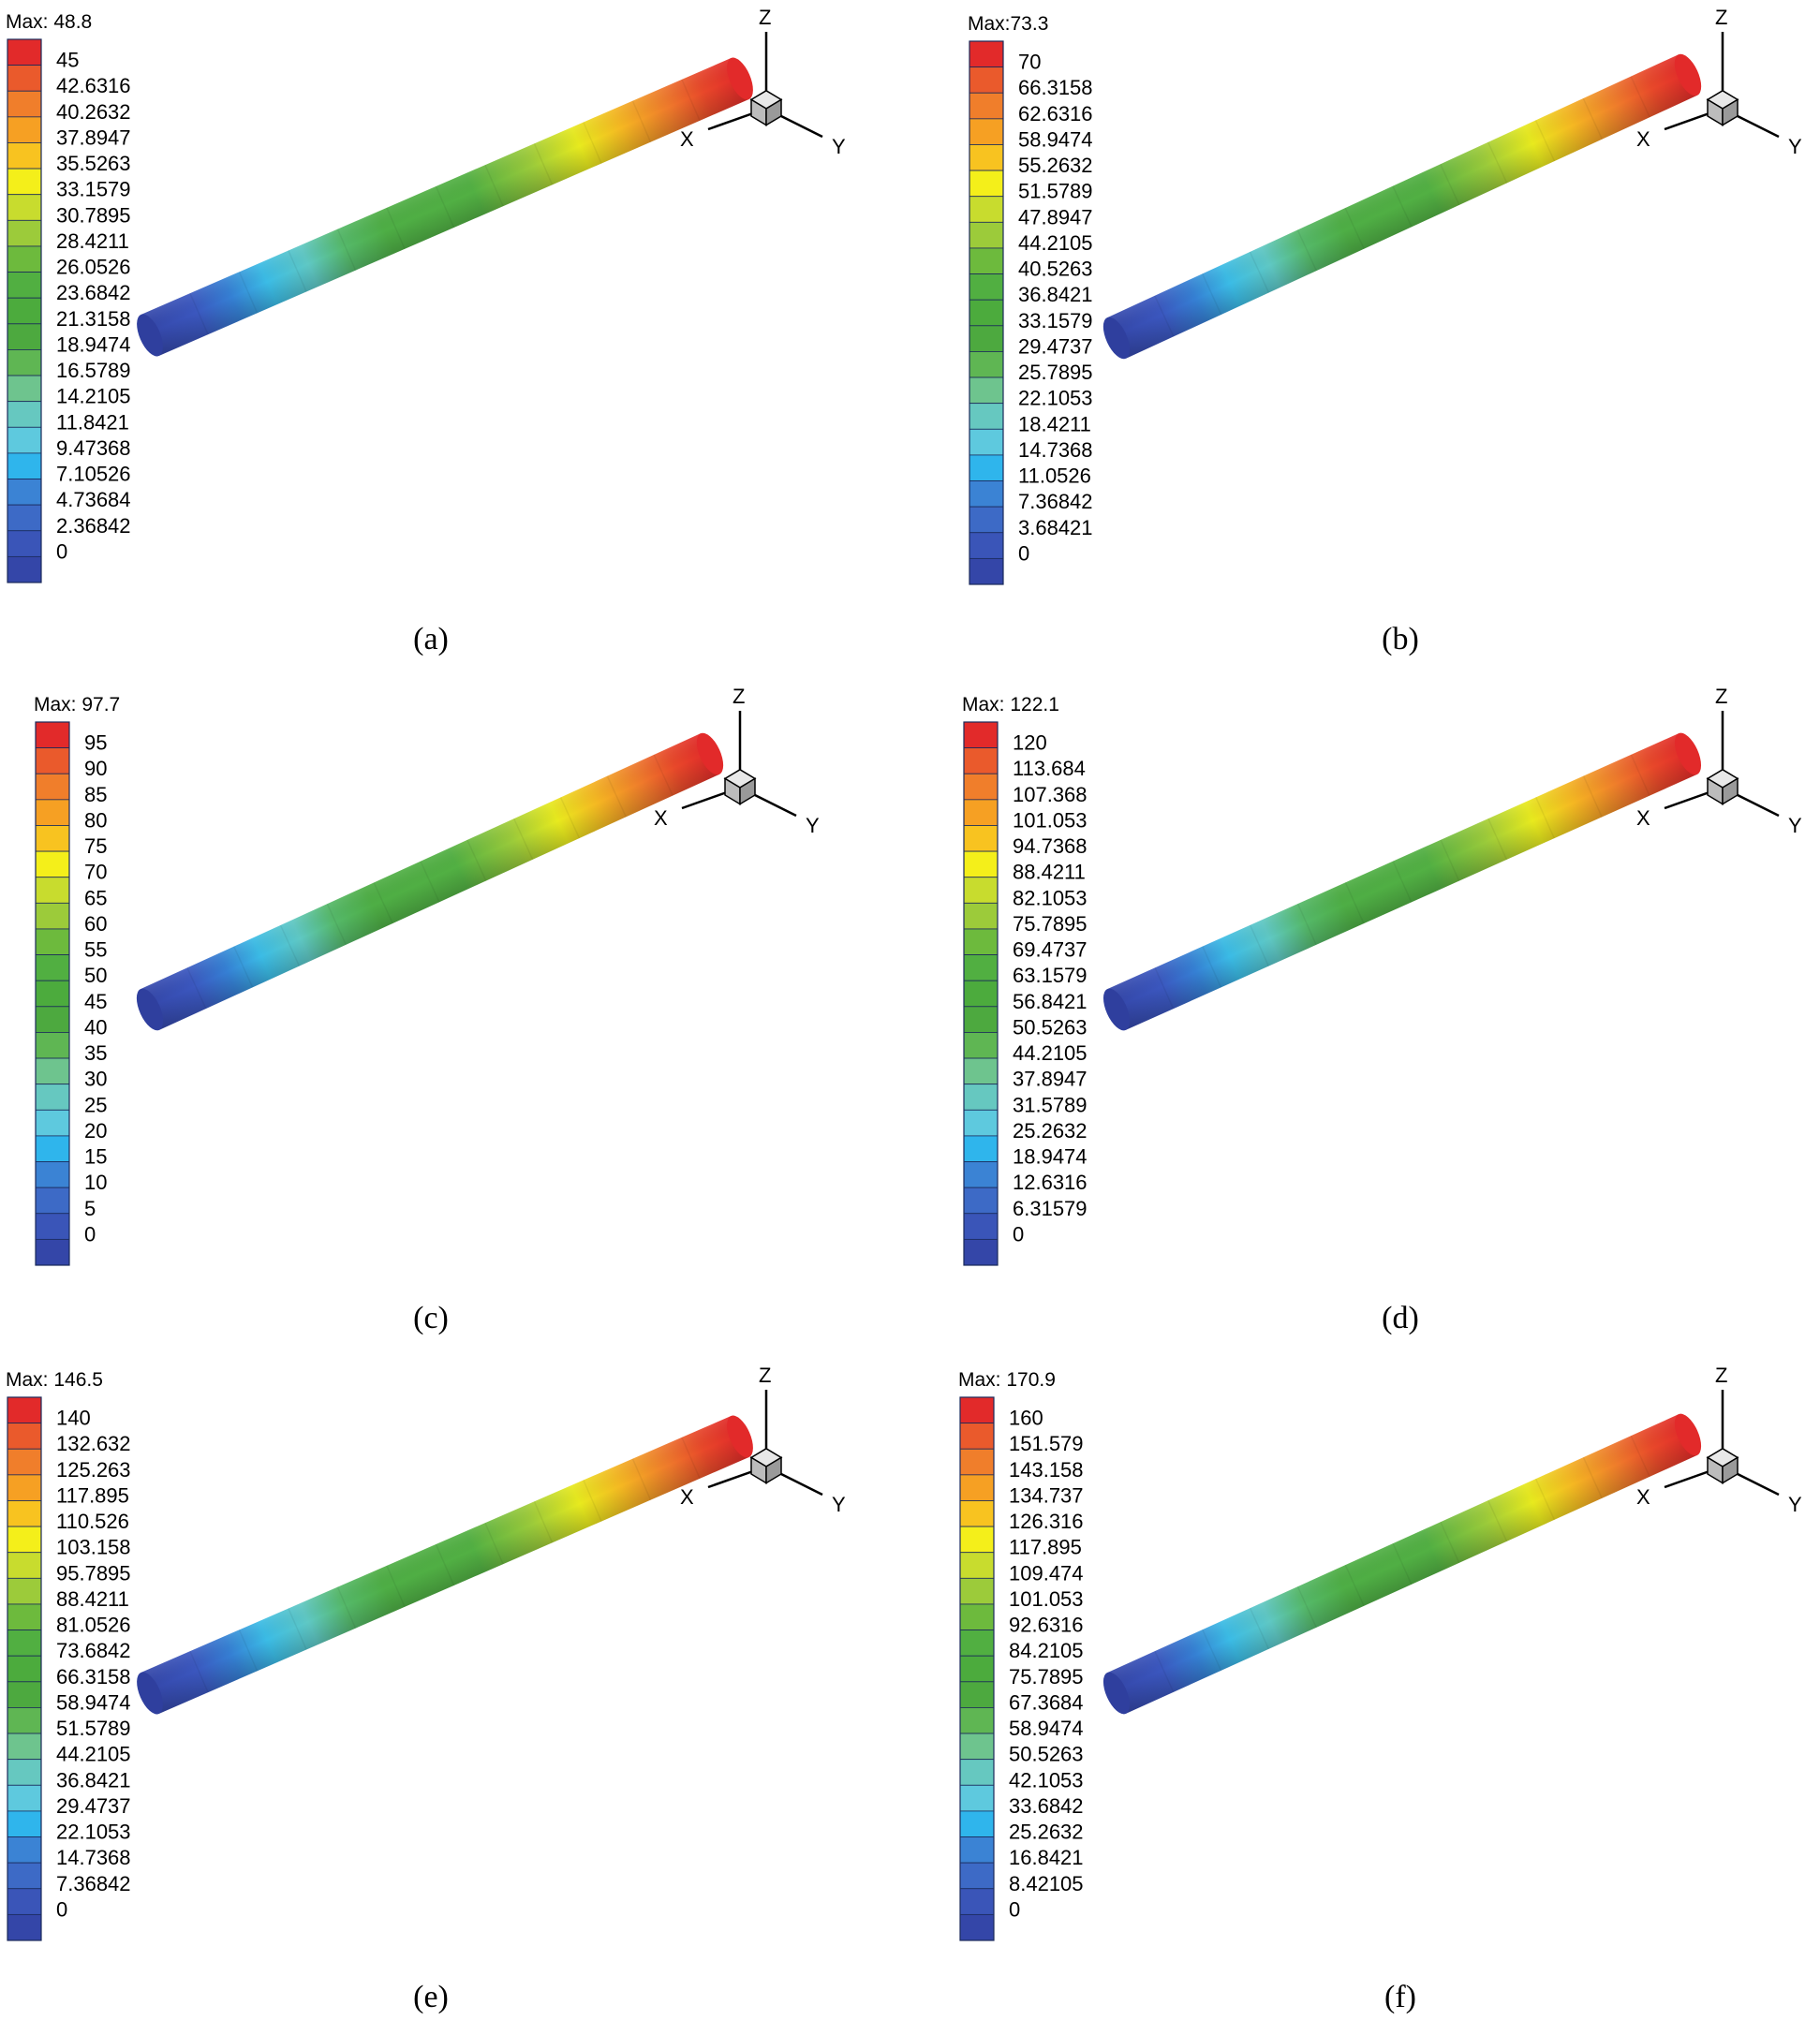  I want to click on legend-tick-label: 23.6842, so click(93, 293).